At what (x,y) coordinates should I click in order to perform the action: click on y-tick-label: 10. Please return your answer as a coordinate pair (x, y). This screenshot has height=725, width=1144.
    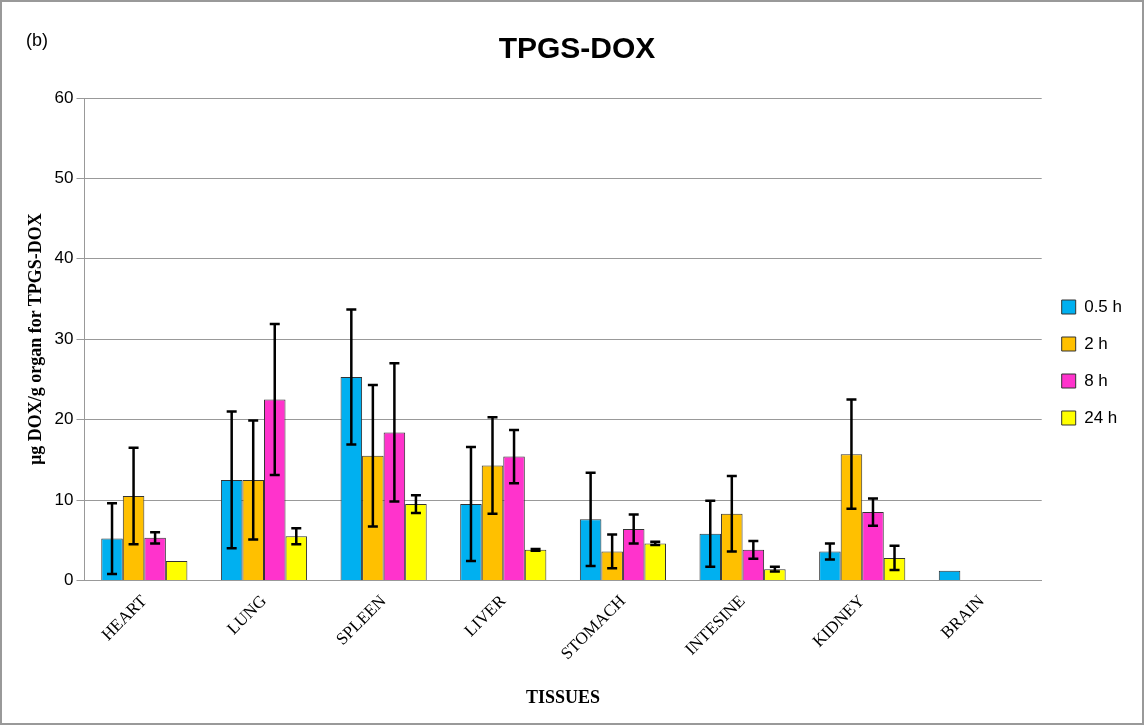
    Looking at the image, I should click on (64, 499).